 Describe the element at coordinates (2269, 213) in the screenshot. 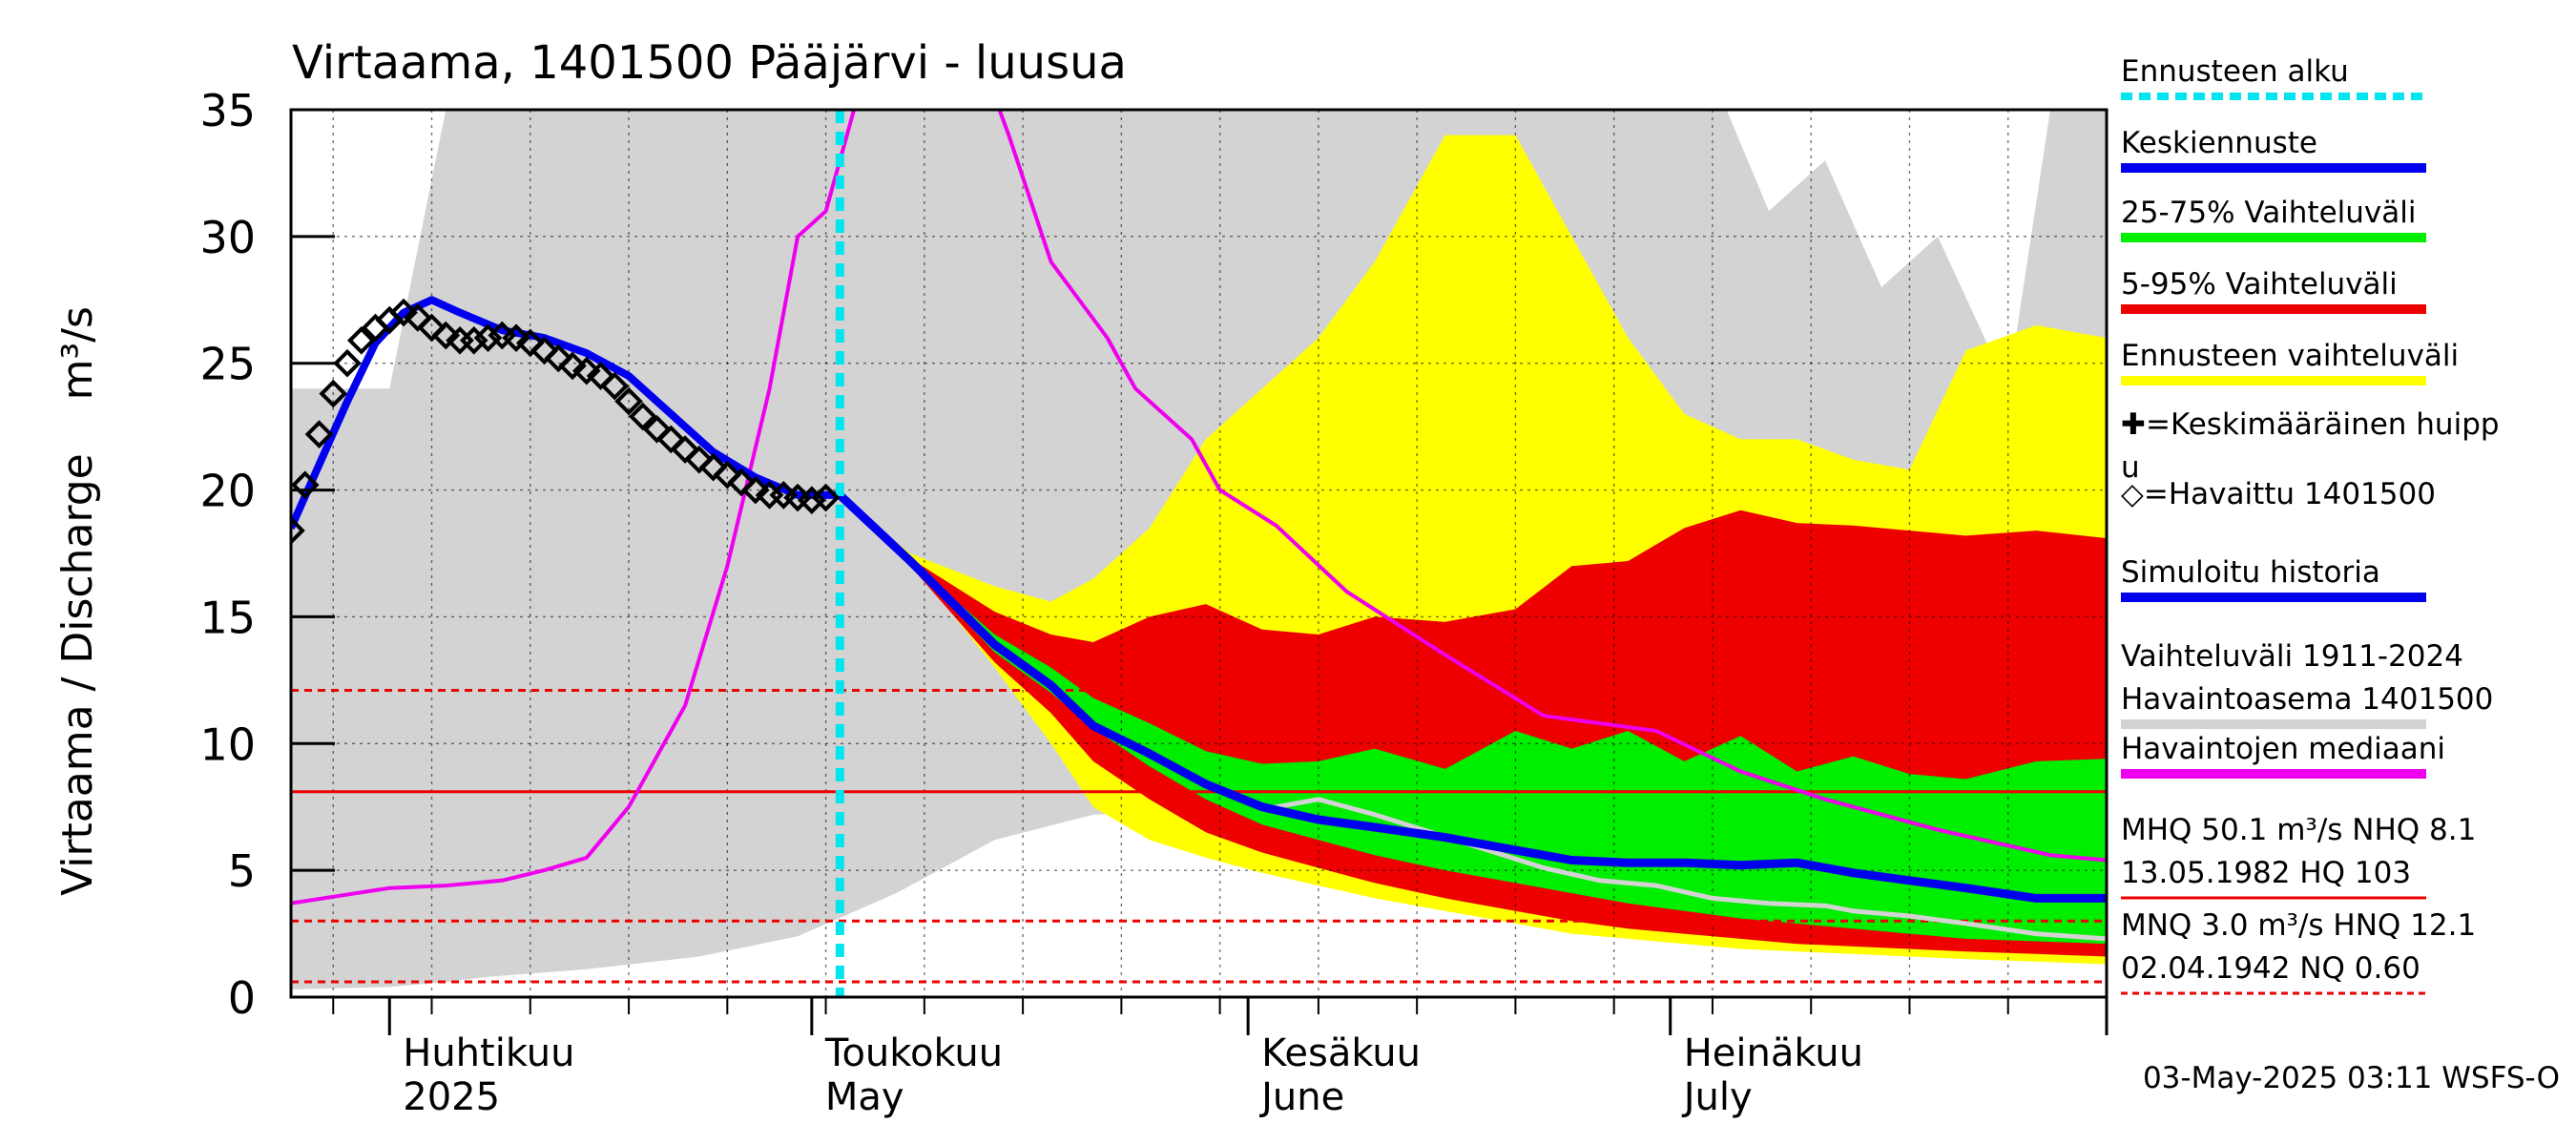

I see `legend-label: 25-75% Vaihteluväli` at that location.